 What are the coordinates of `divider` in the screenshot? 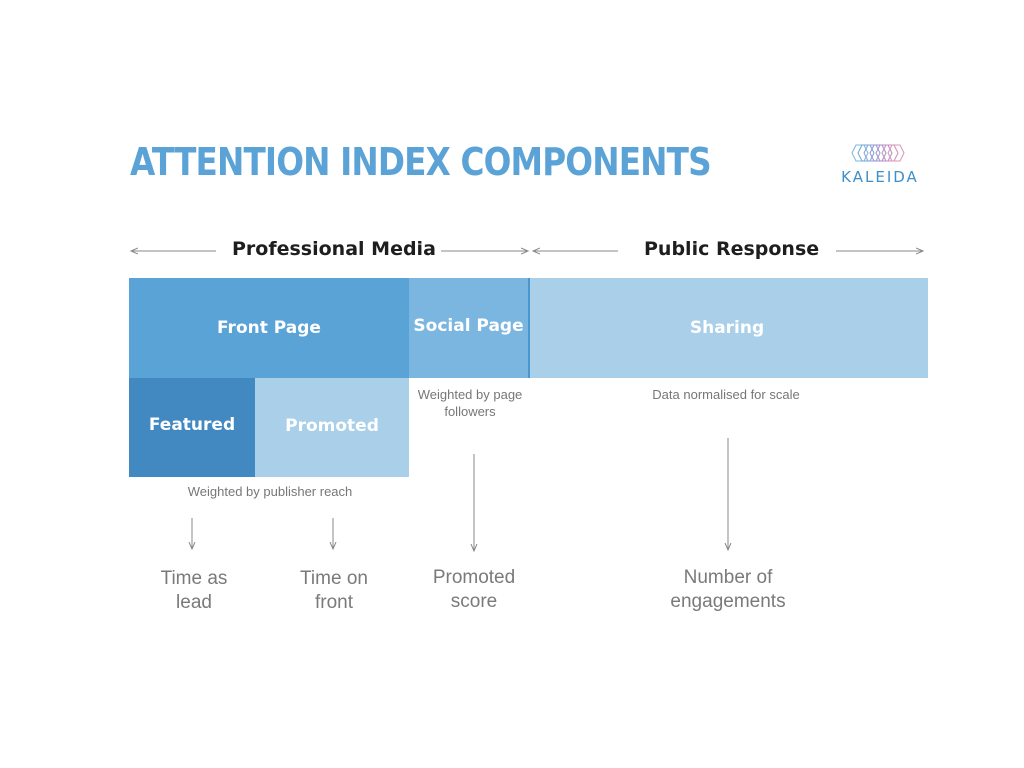 It's located at (529, 328).